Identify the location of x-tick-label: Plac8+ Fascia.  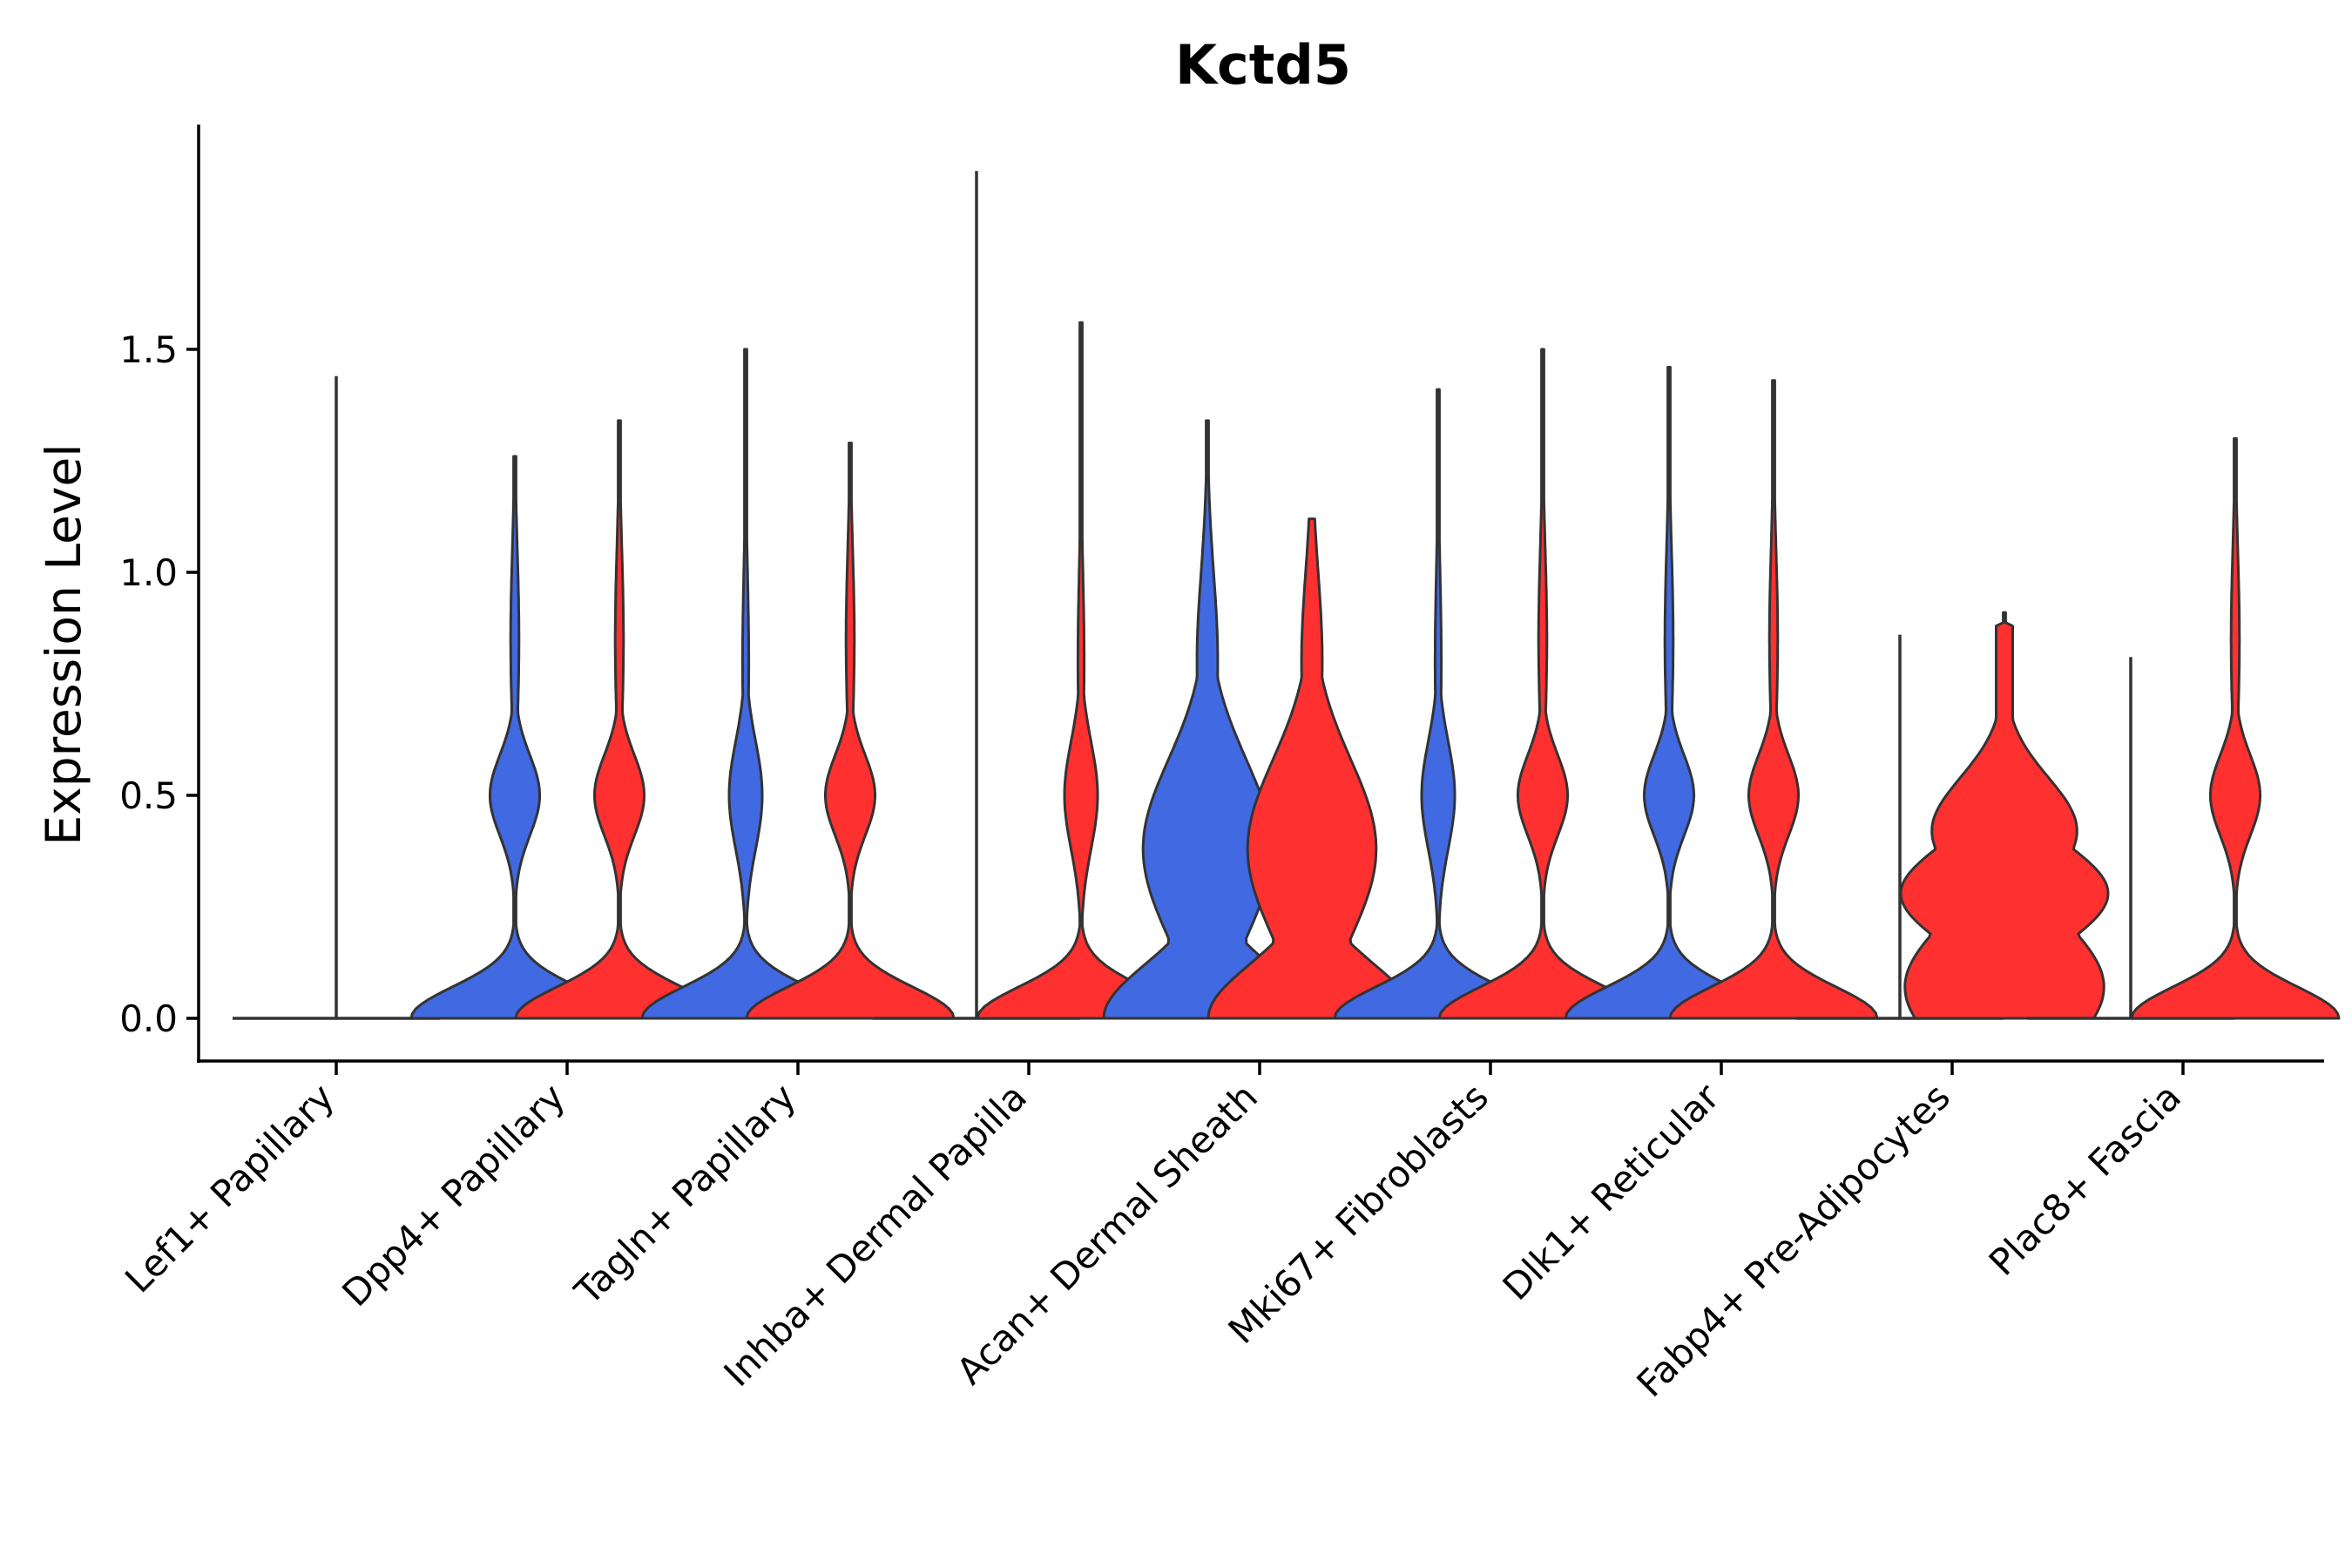
(2085, 1179).